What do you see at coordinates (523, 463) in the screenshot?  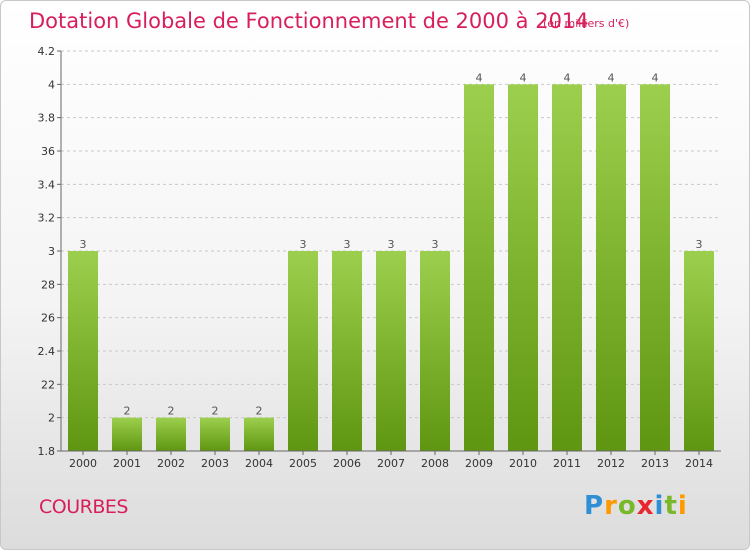 I see `x-tick-label: 2010` at bounding box center [523, 463].